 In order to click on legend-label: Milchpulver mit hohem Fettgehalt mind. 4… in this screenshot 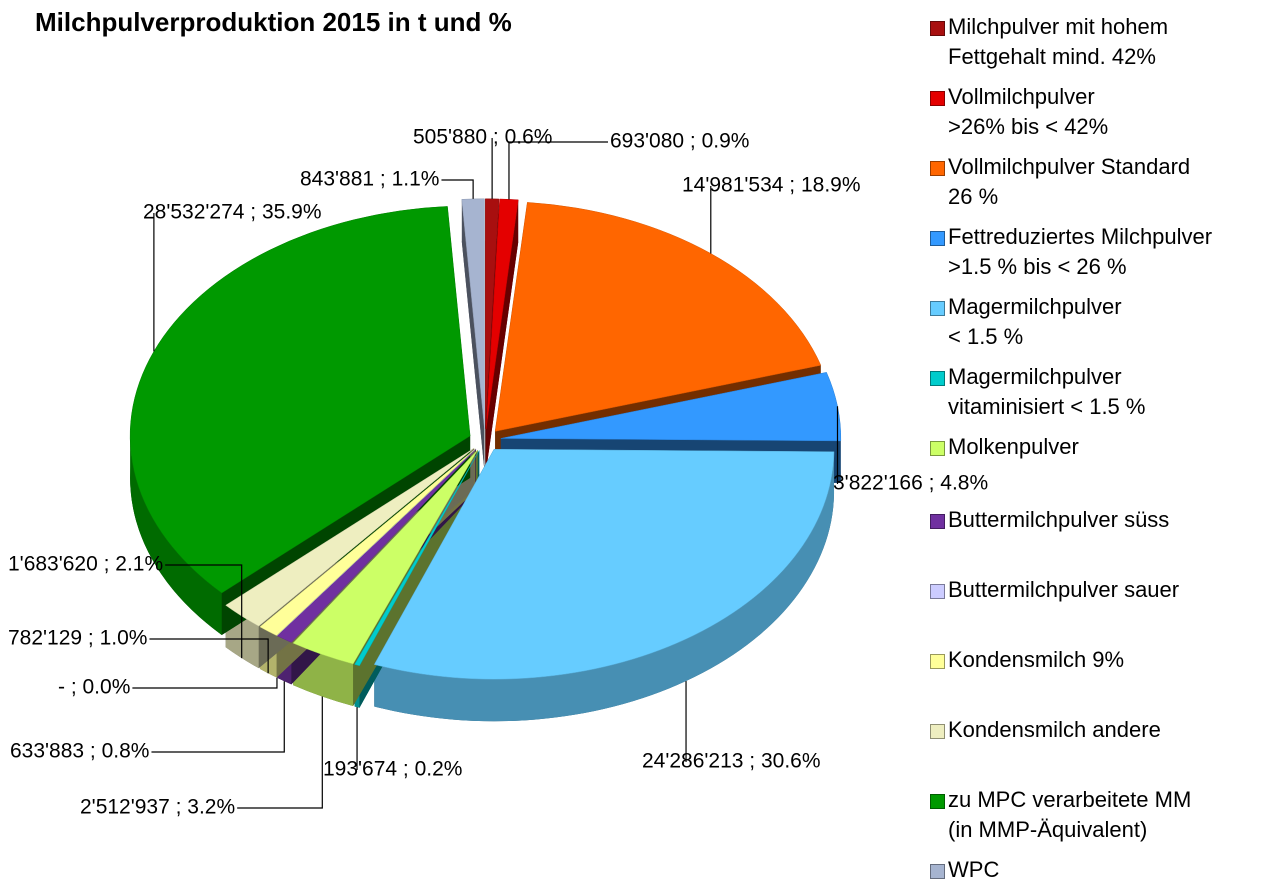, I will do `click(1058, 41)`.